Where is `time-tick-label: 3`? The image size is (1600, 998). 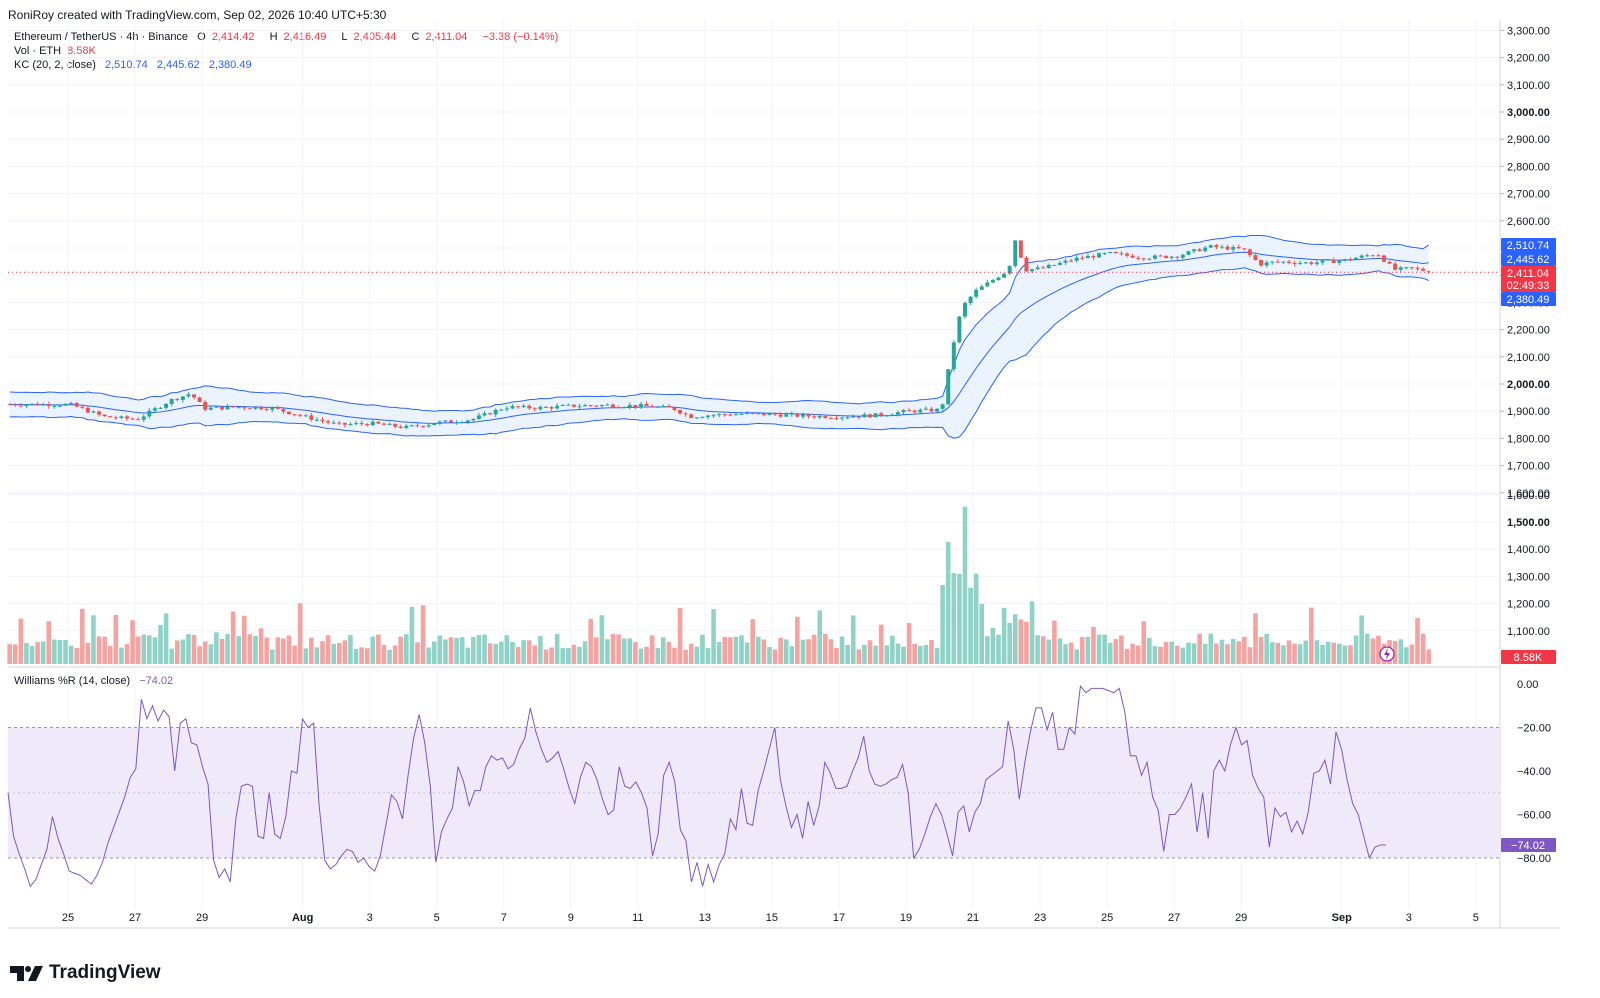
time-tick-label: 3 is located at coordinates (370, 918).